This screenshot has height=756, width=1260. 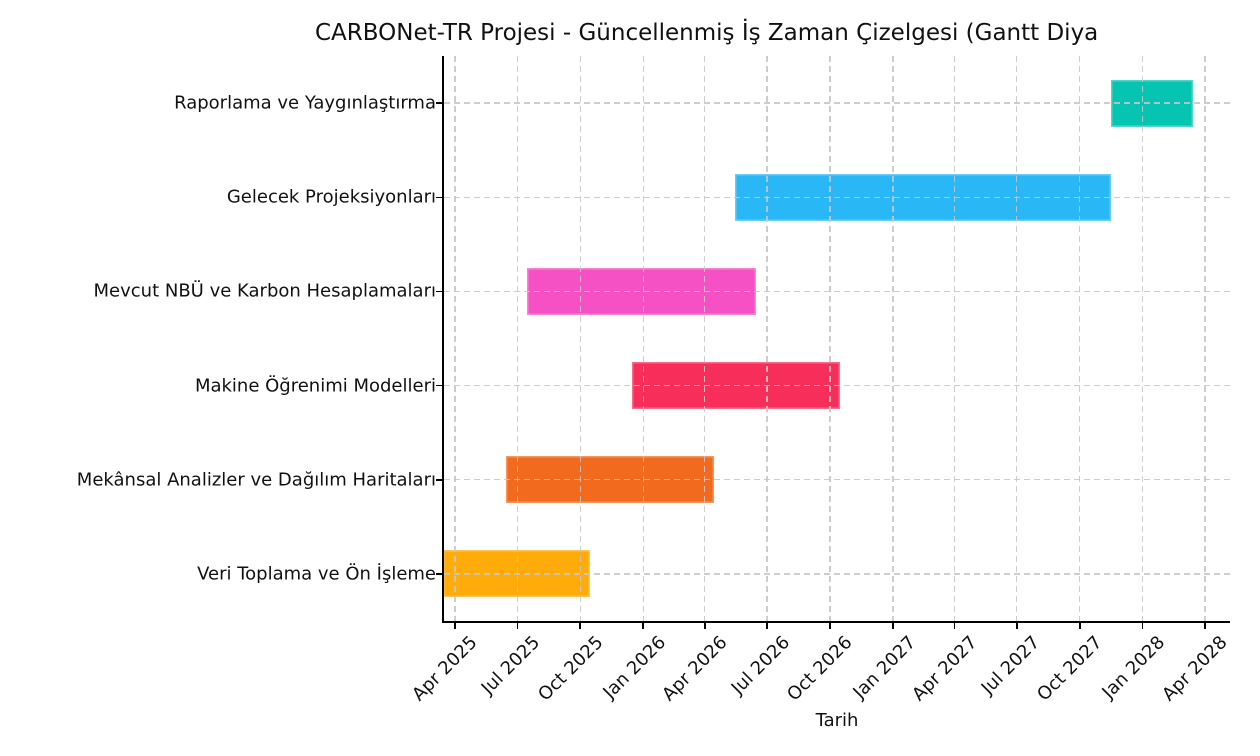 What do you see at coordinates (945, 669) in the screenshot?
I see `x-tick-label: Apr 2027` at bounding box center [945, 669].